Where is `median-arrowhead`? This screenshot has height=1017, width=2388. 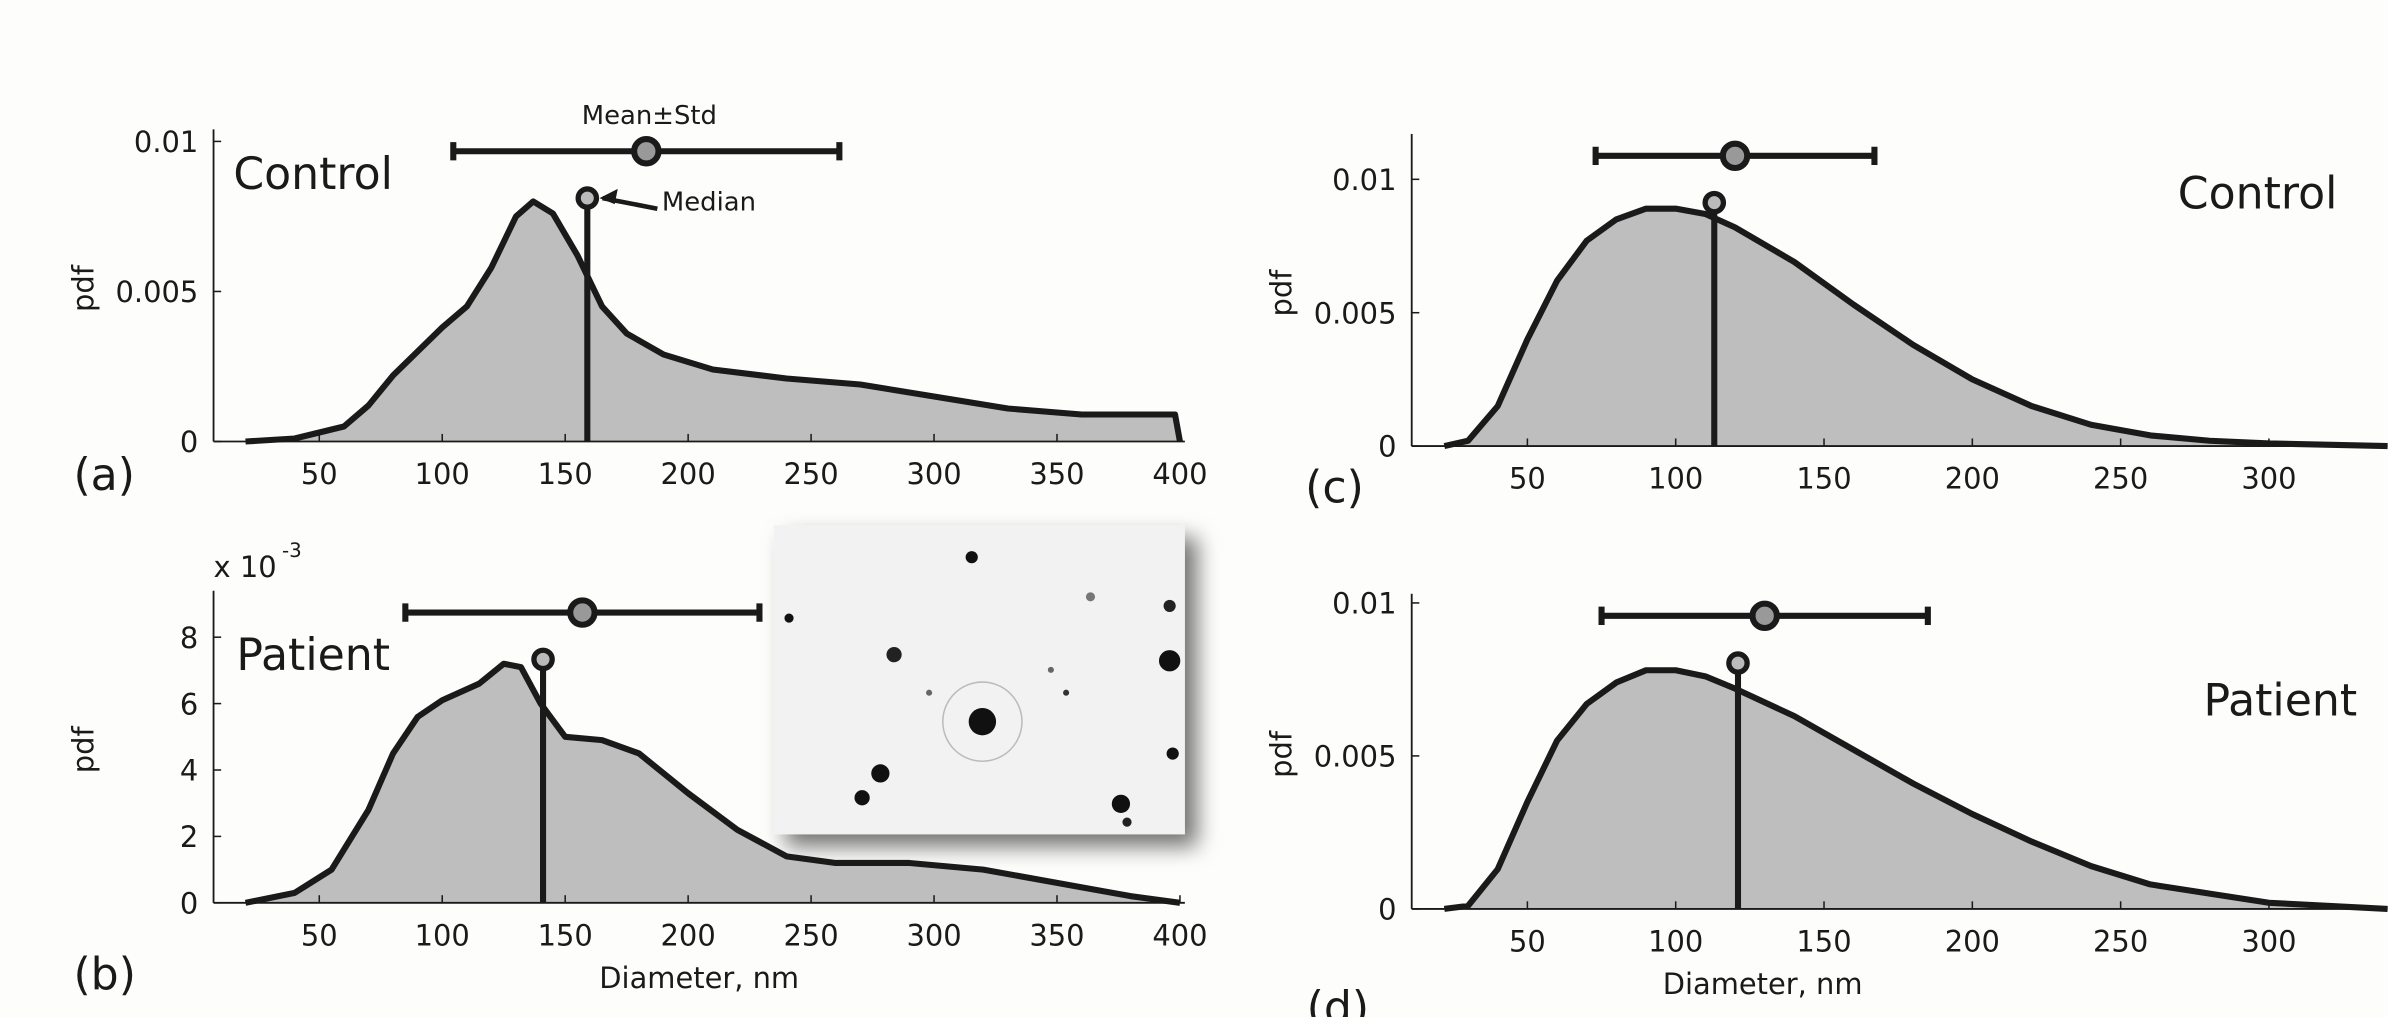 median-arrowhead is located at coordinates (608, 196).